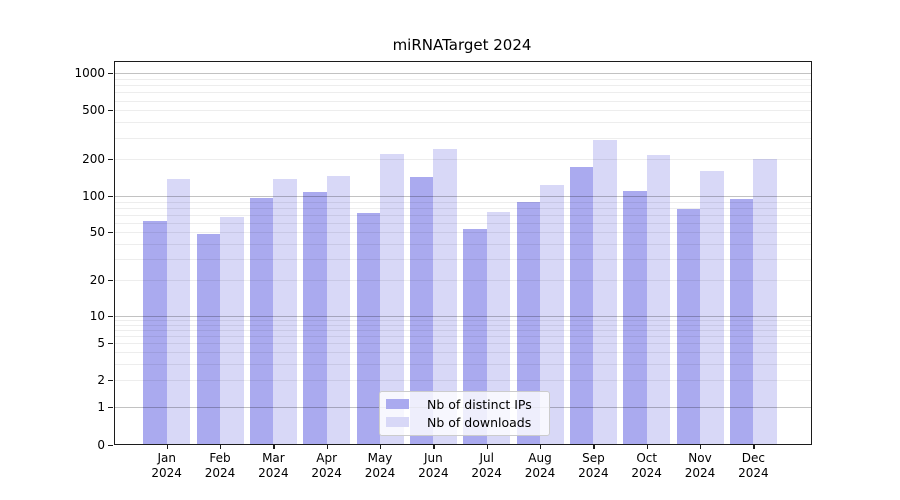 The image size is (900, 500). What do you see at coordinates (327, 446) in the screenshot?
I see `x-tick-apr` at bounding box center [327, 446].